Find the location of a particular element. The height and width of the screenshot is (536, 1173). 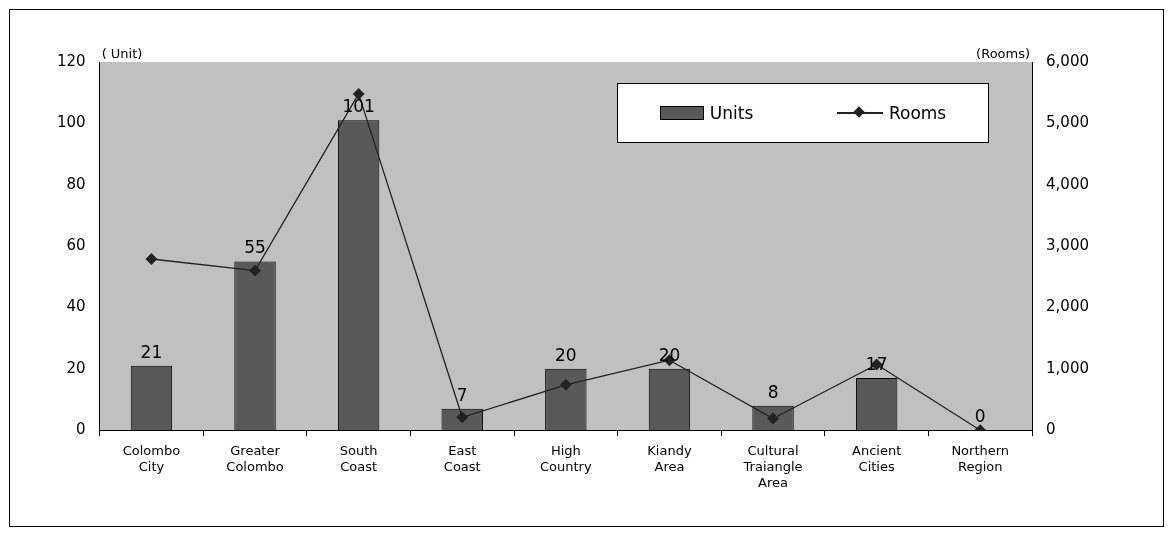

y-tick-label: 60 is located at coordinates (76, 244).